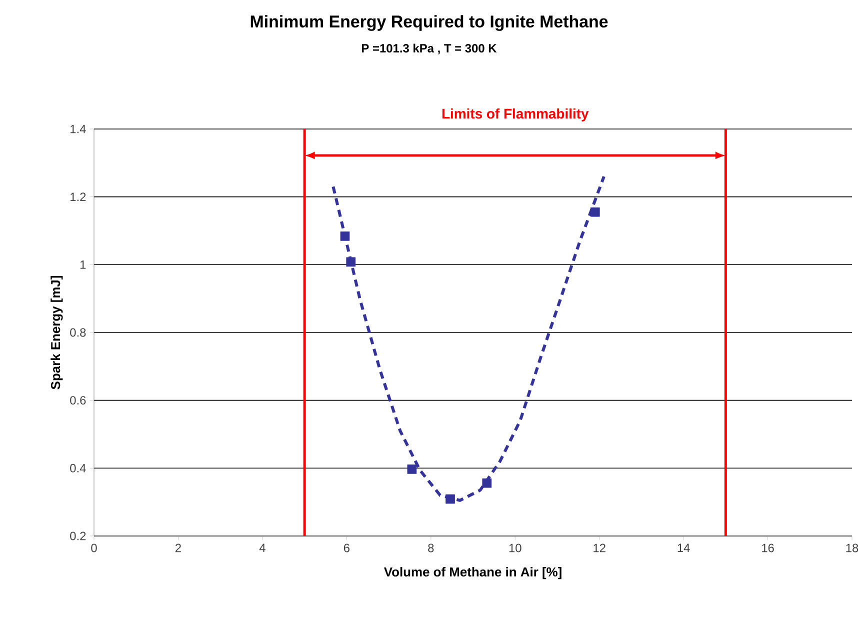 The width and height of the screenshot is (858, 623). Describe the element at coordinates (178, 548) in the screenshot. I see `x-tick-label: 2` at that location.